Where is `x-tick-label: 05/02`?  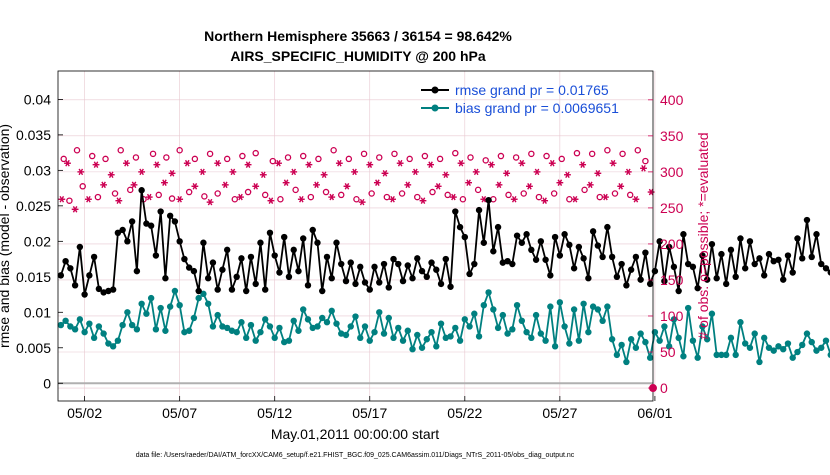
x-tick-label: 05/02 is located at coordinates (84, 413).